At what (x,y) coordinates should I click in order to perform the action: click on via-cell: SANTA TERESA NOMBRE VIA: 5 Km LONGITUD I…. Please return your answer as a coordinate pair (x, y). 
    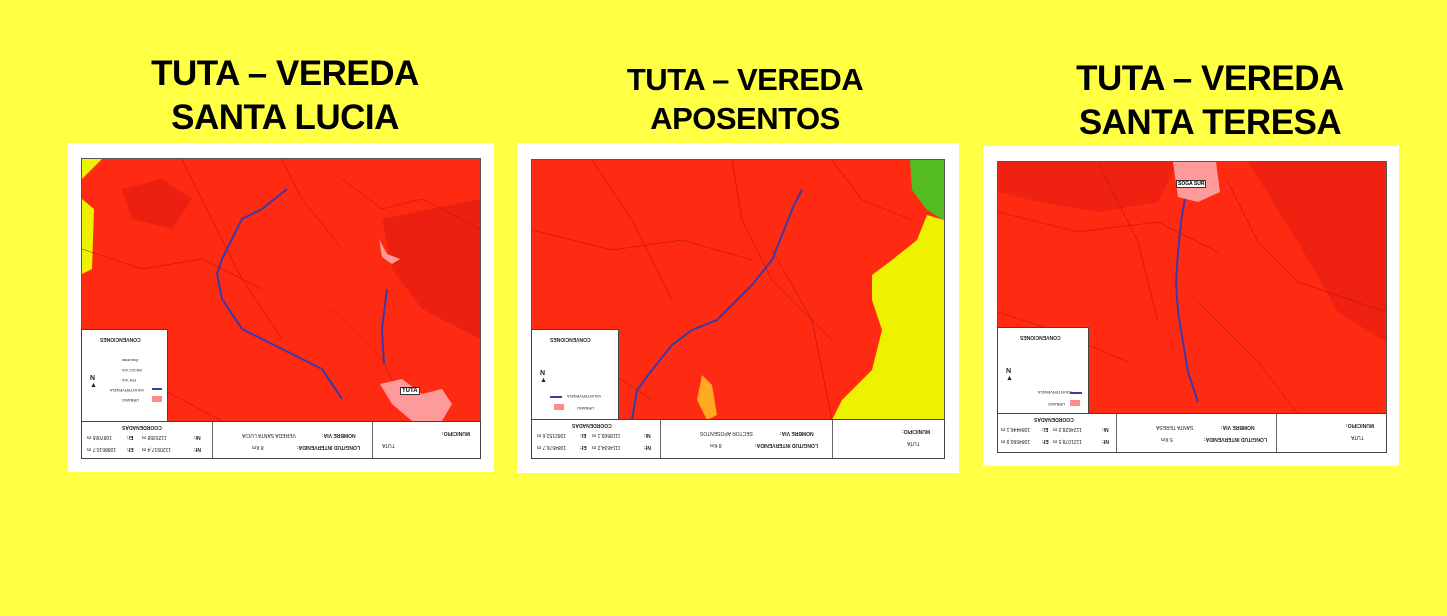
    Looking at the image, I should click on (1196, 433).